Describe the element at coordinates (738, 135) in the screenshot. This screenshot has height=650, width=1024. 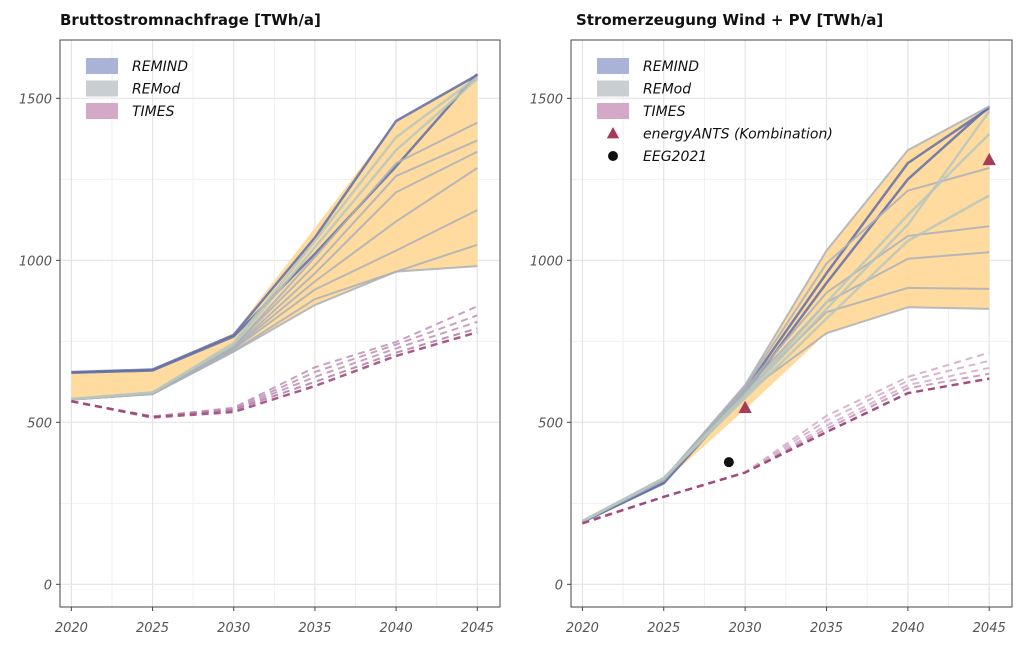
I see `legend-label: energyANTS (Kombination)` at that location.